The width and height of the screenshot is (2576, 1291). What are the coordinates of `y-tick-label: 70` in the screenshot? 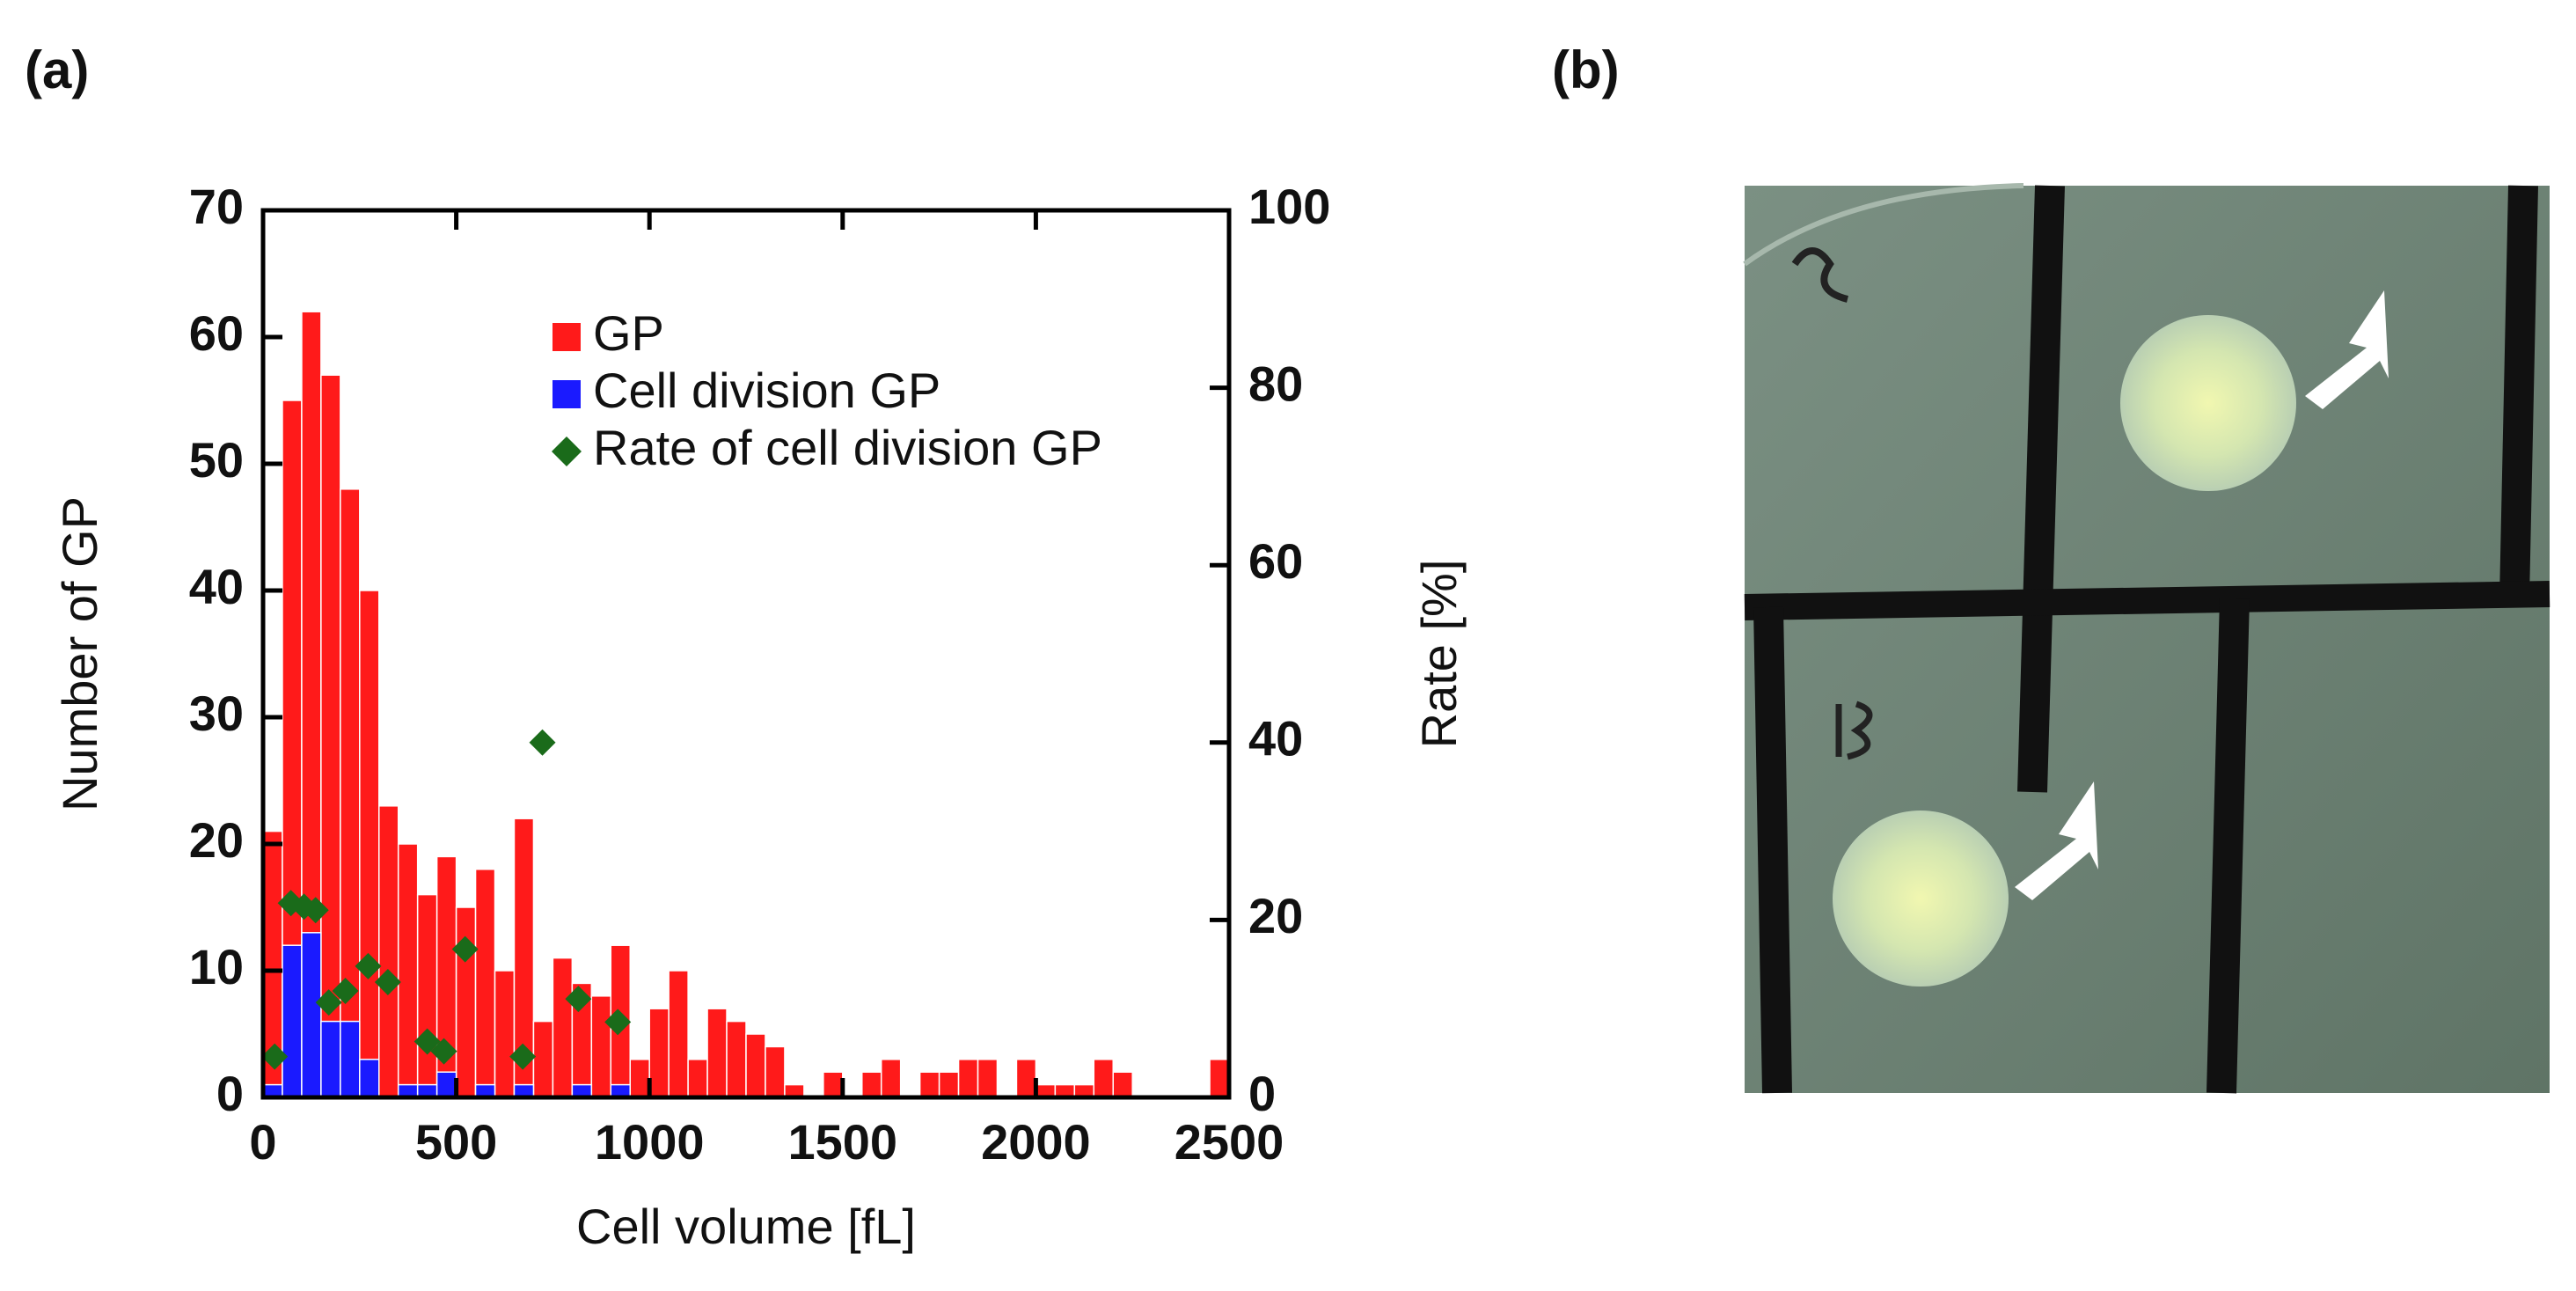 It's located at (216, 206).